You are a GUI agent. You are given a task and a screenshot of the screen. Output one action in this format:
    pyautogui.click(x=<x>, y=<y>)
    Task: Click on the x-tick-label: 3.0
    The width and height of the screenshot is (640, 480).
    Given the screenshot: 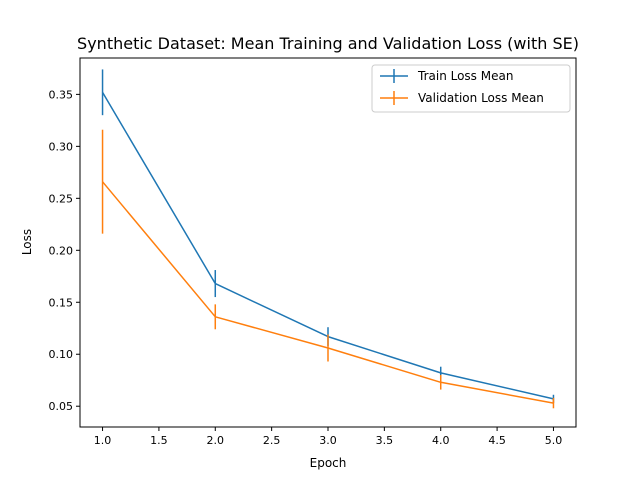 What is the action you would take?
    pyautogui.click(x=328, y=440)
    